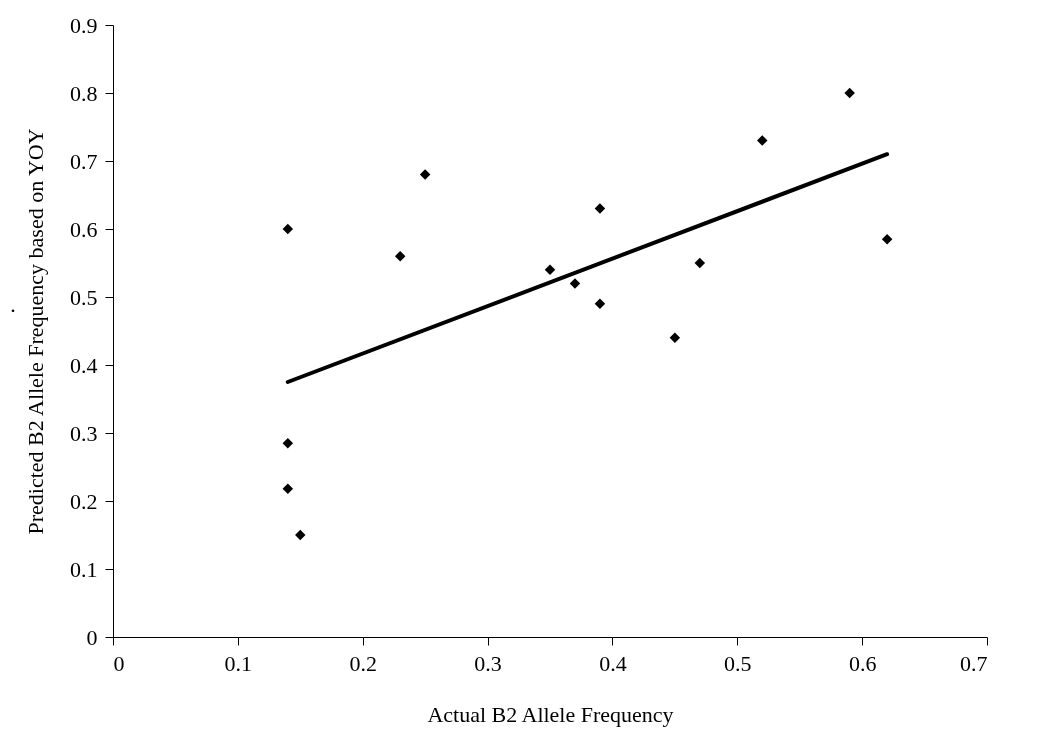 The height and width of the screenshot is (755, 1039). What do you see at coordinates (84, 365) in the screenshot?
I see `y-tick-label: 0.4` at bounding box center [84, 365].